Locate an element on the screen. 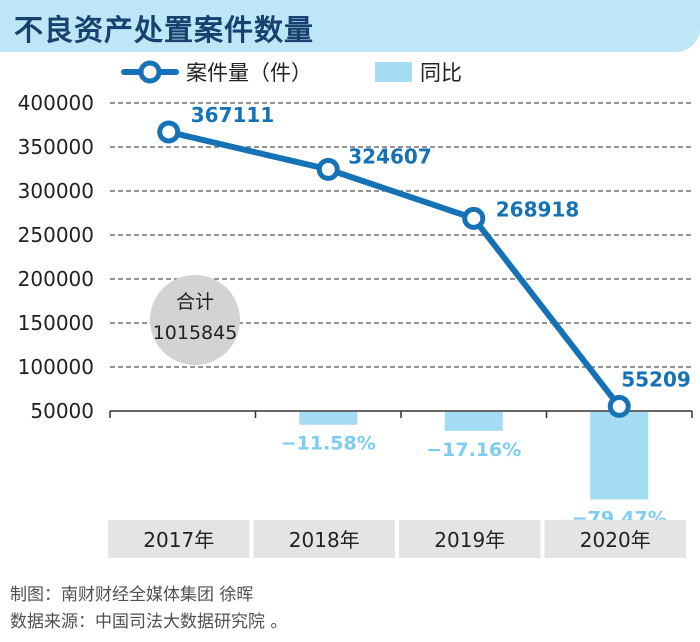  year-label: 2017年 is located at coordinates (178, 540).